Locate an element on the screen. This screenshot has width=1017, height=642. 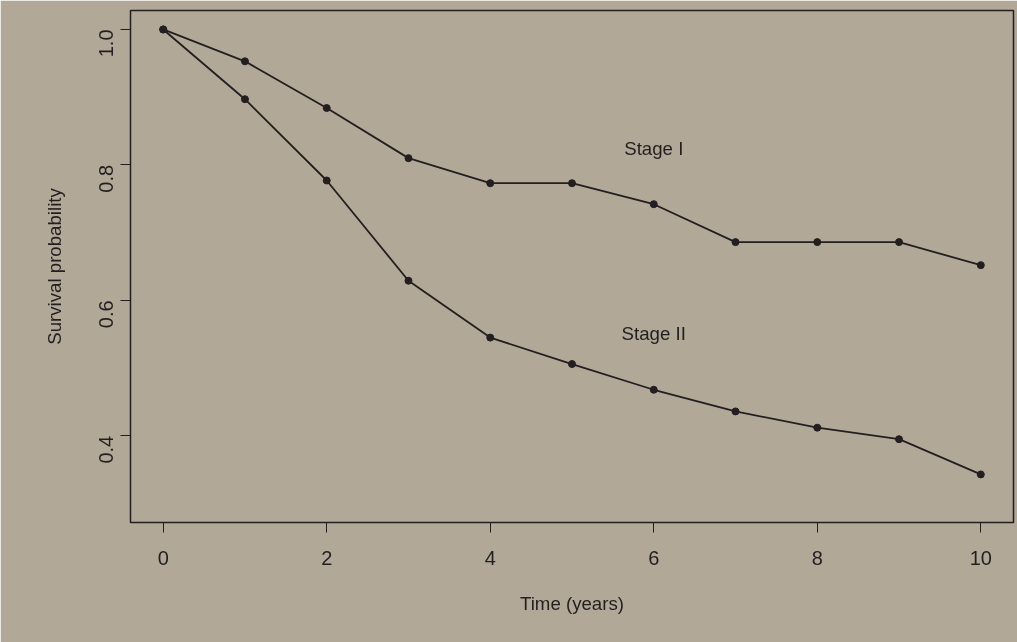
x-tick-label: 6 is located at coordinates (654, 557).